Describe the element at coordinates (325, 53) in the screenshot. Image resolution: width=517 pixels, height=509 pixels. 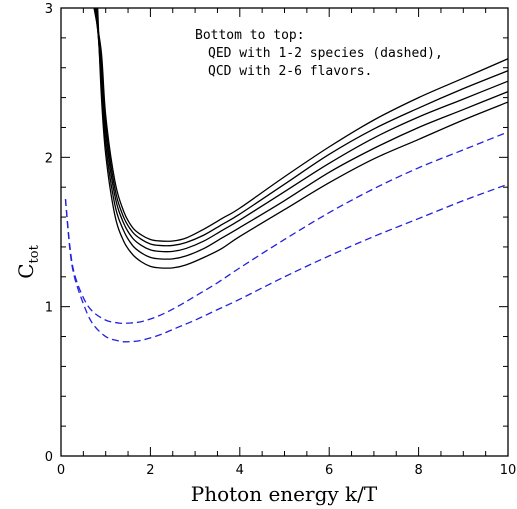
I see `annotation-line-2: QED with 1-2 species (dashed),` at that location.